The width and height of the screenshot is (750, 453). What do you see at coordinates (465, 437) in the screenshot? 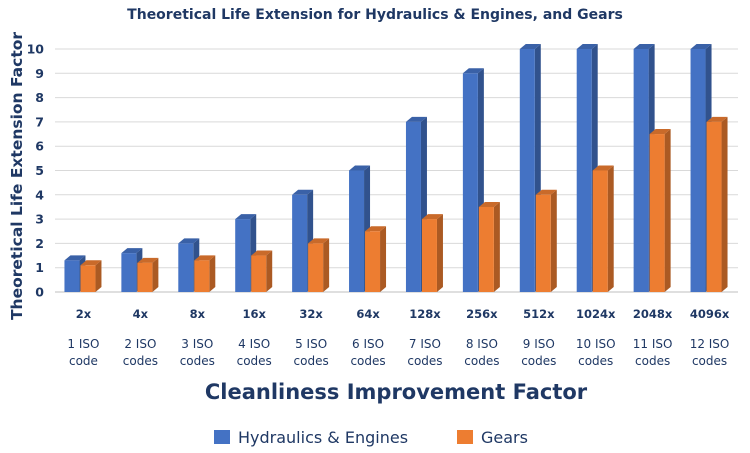
I see `legend-swatch-gears` at bounding box center [465, 437].